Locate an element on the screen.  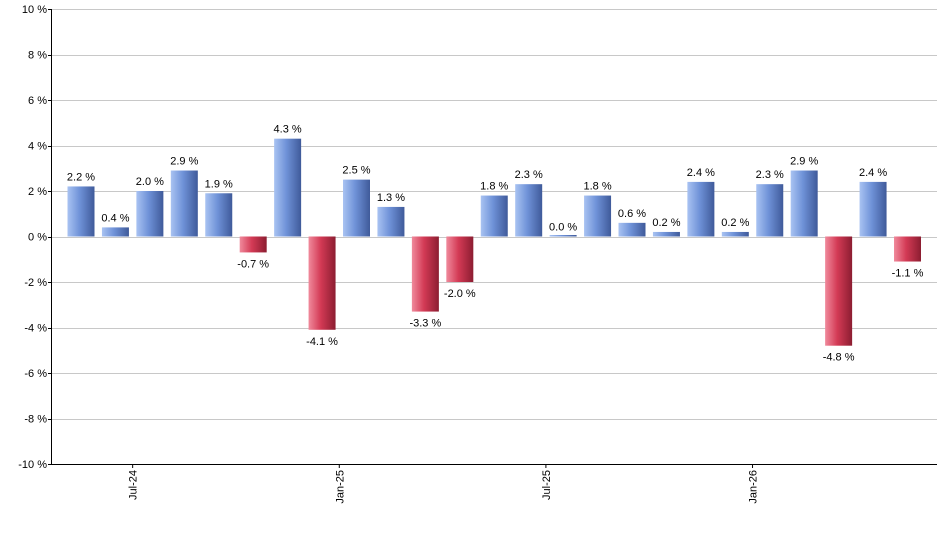
y-tick-label: -10 % is located at coordinates (32, 465).